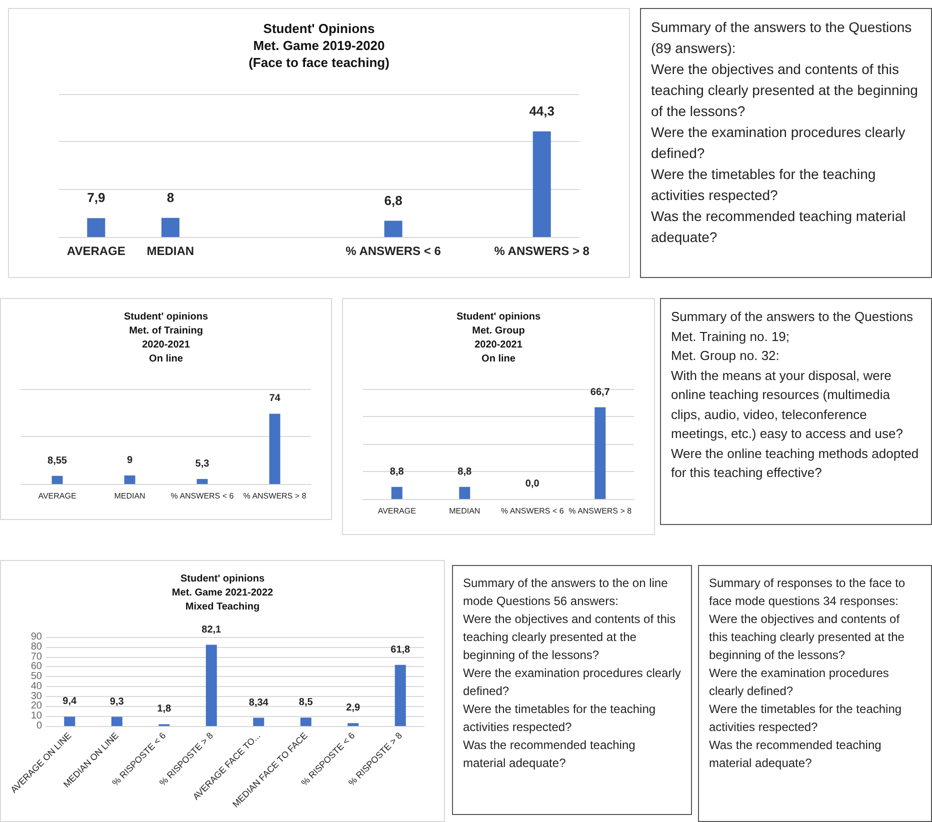 This screenshot has width=932, height=822. Describe the element at coordinates (787, 404) in the screenshot. I see `text: With the means at your disposal, were online teaching resources (multimedia clips, audio, video, teleconference meetings, etc.) easy to access and use?` at that location.